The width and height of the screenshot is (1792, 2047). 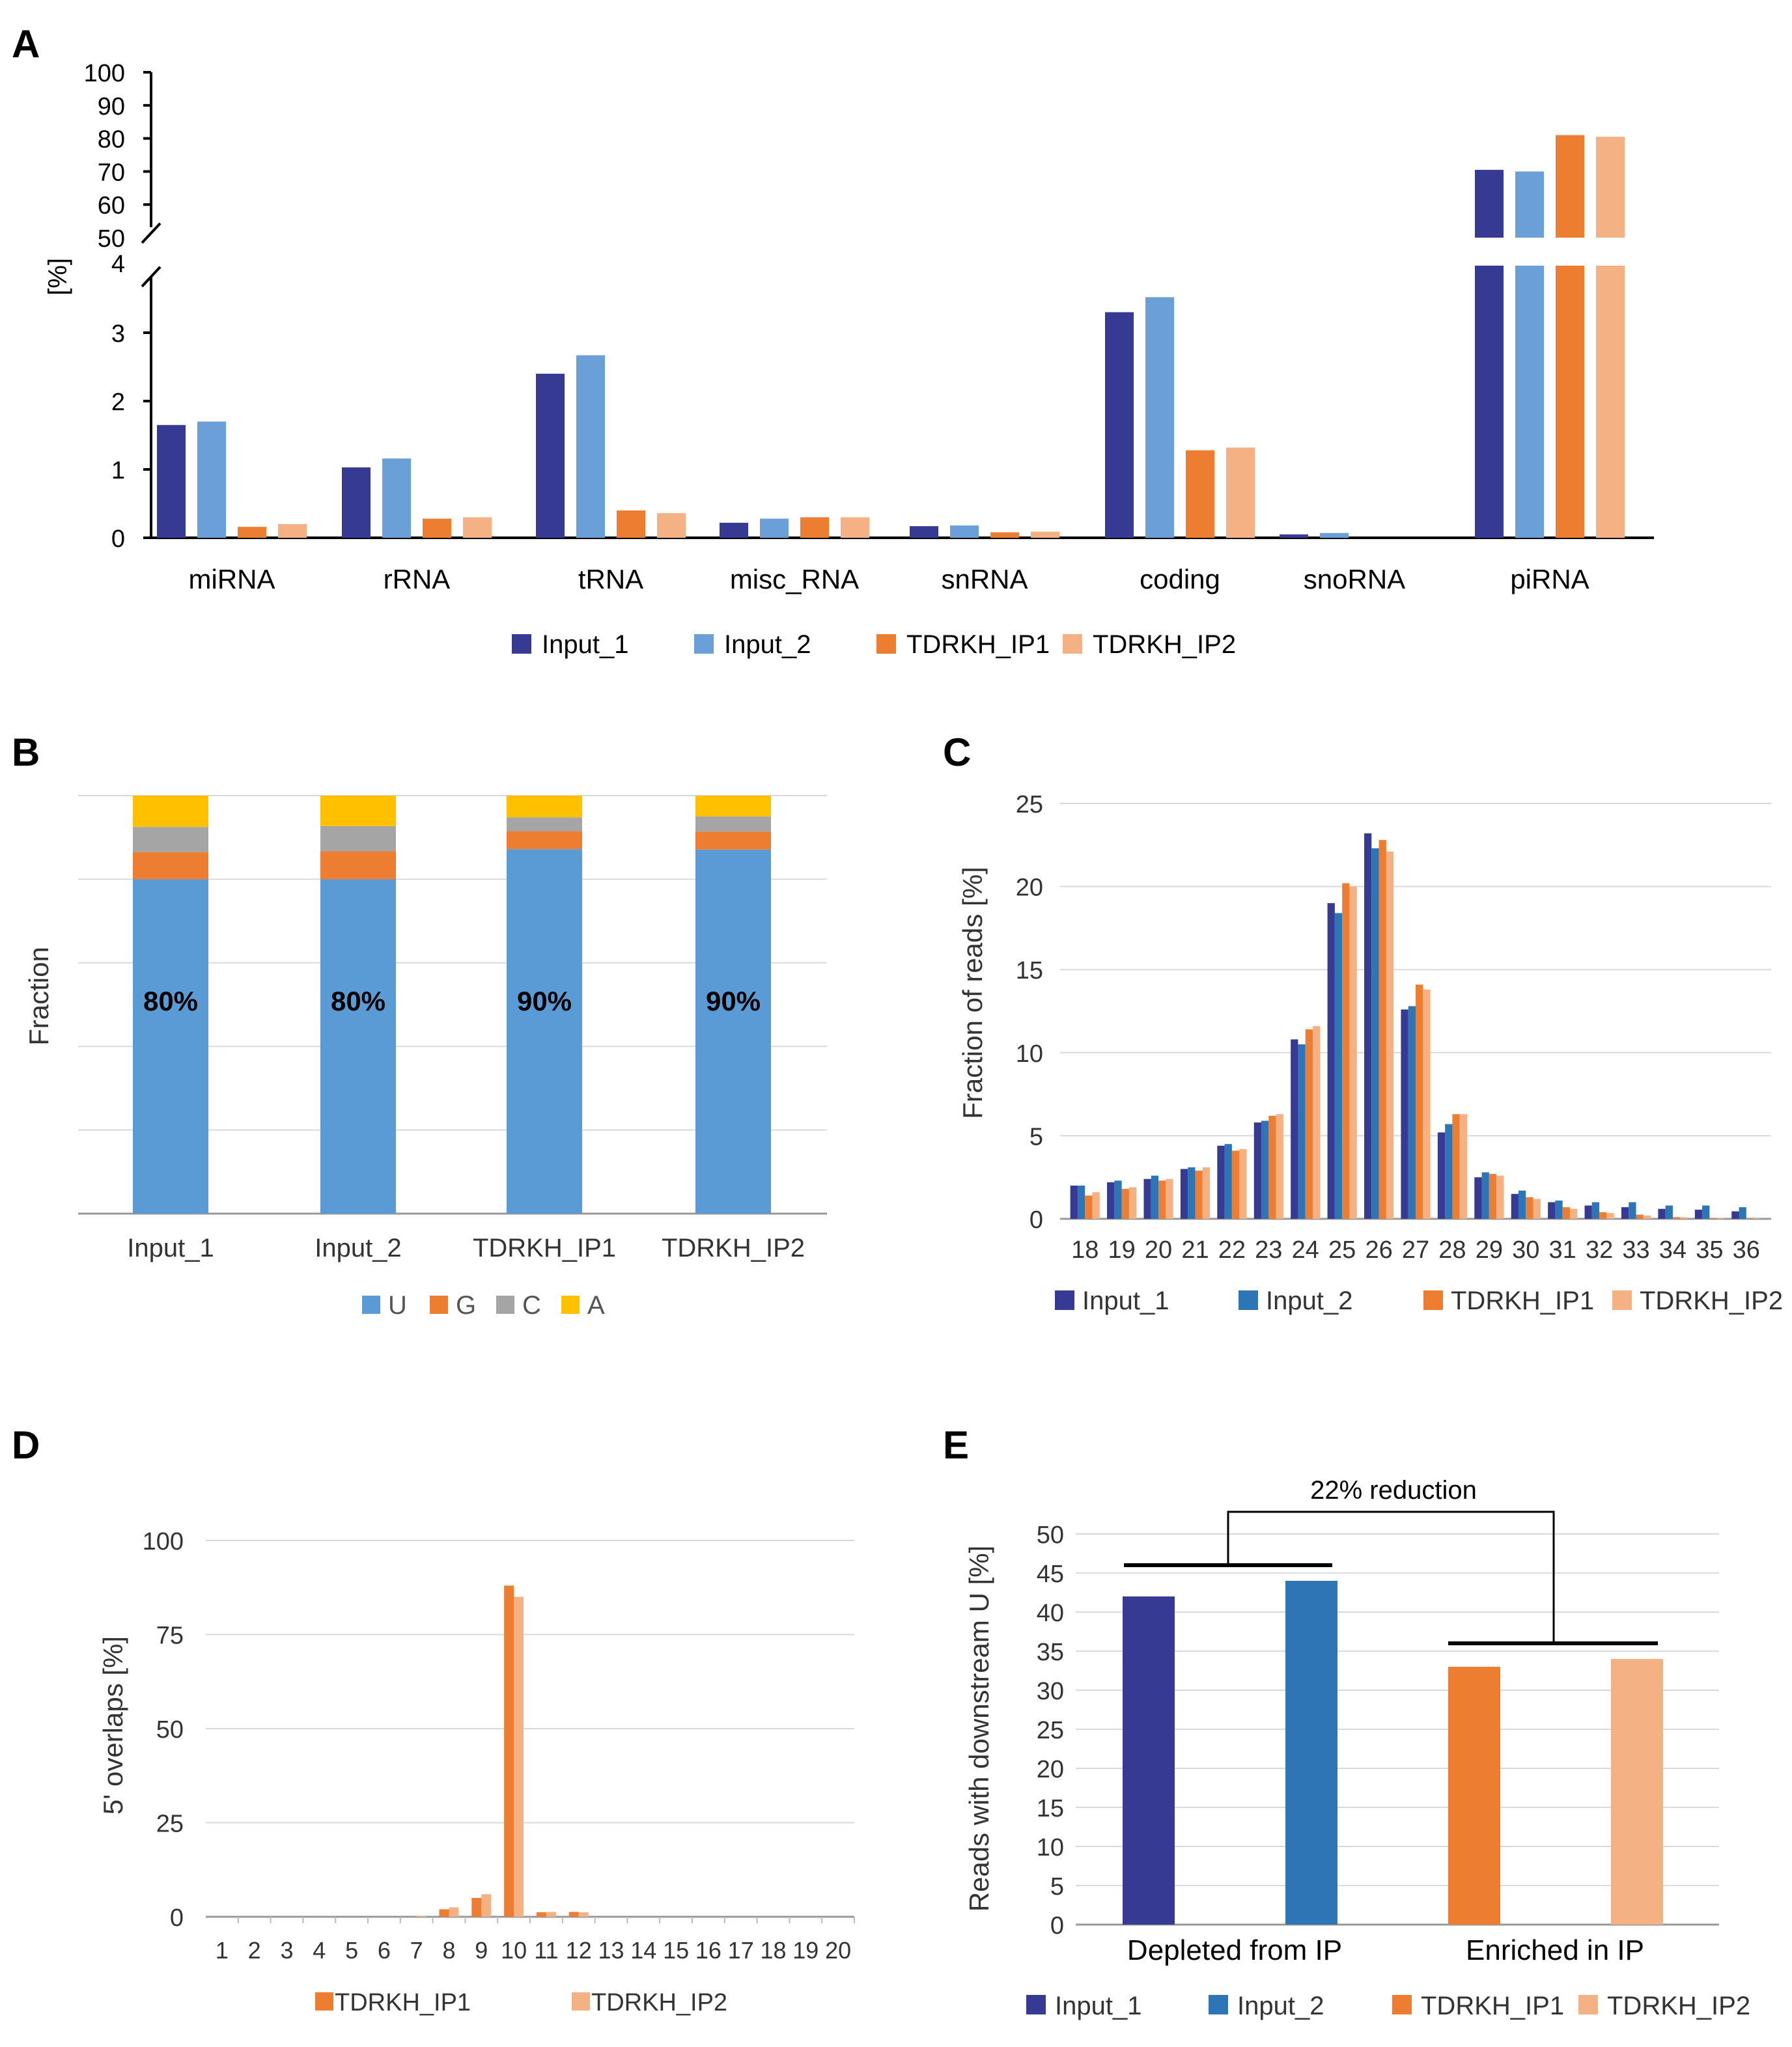 What do you see at coordinates (1382, 1029) in the screenshot?
I see `bar-c-26-TDRKH_IP1` at bounding box center [1382, 1029].